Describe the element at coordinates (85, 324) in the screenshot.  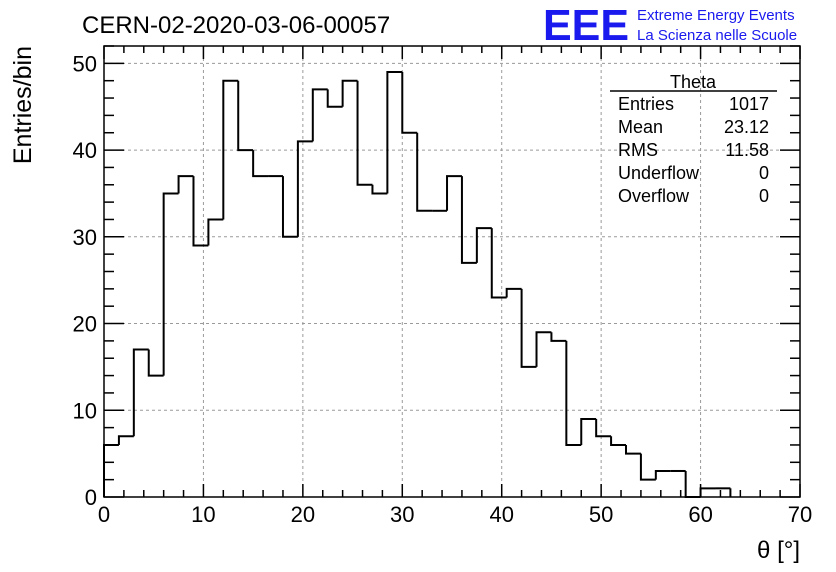
I see `y-tick-label: 20` at that location.